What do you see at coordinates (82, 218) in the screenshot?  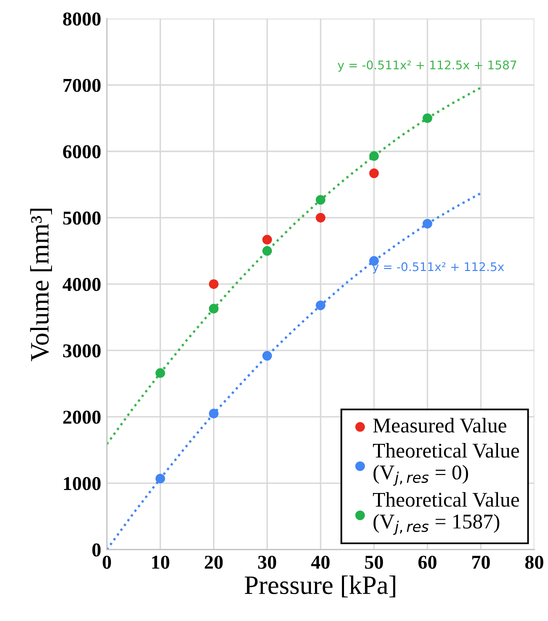 I see `y-tick-label: 5000` at bounding box center [82, 218].